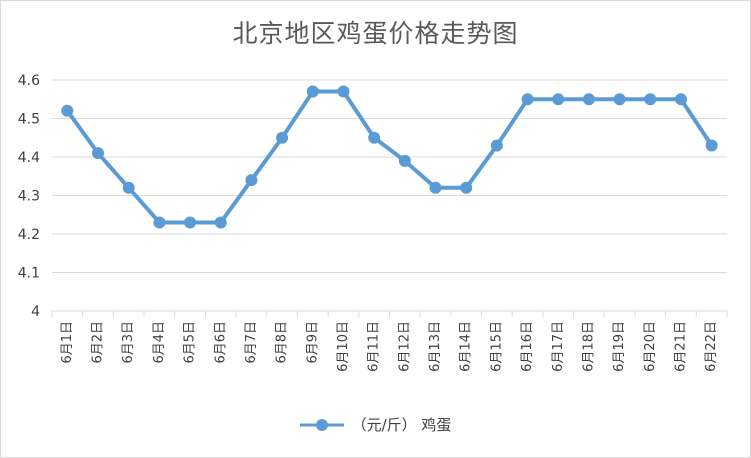  What do you see at coordinates (159, 342) in the screenshot?
I see `x-tick-label: 6月4日` at bounding box center [159, 342].